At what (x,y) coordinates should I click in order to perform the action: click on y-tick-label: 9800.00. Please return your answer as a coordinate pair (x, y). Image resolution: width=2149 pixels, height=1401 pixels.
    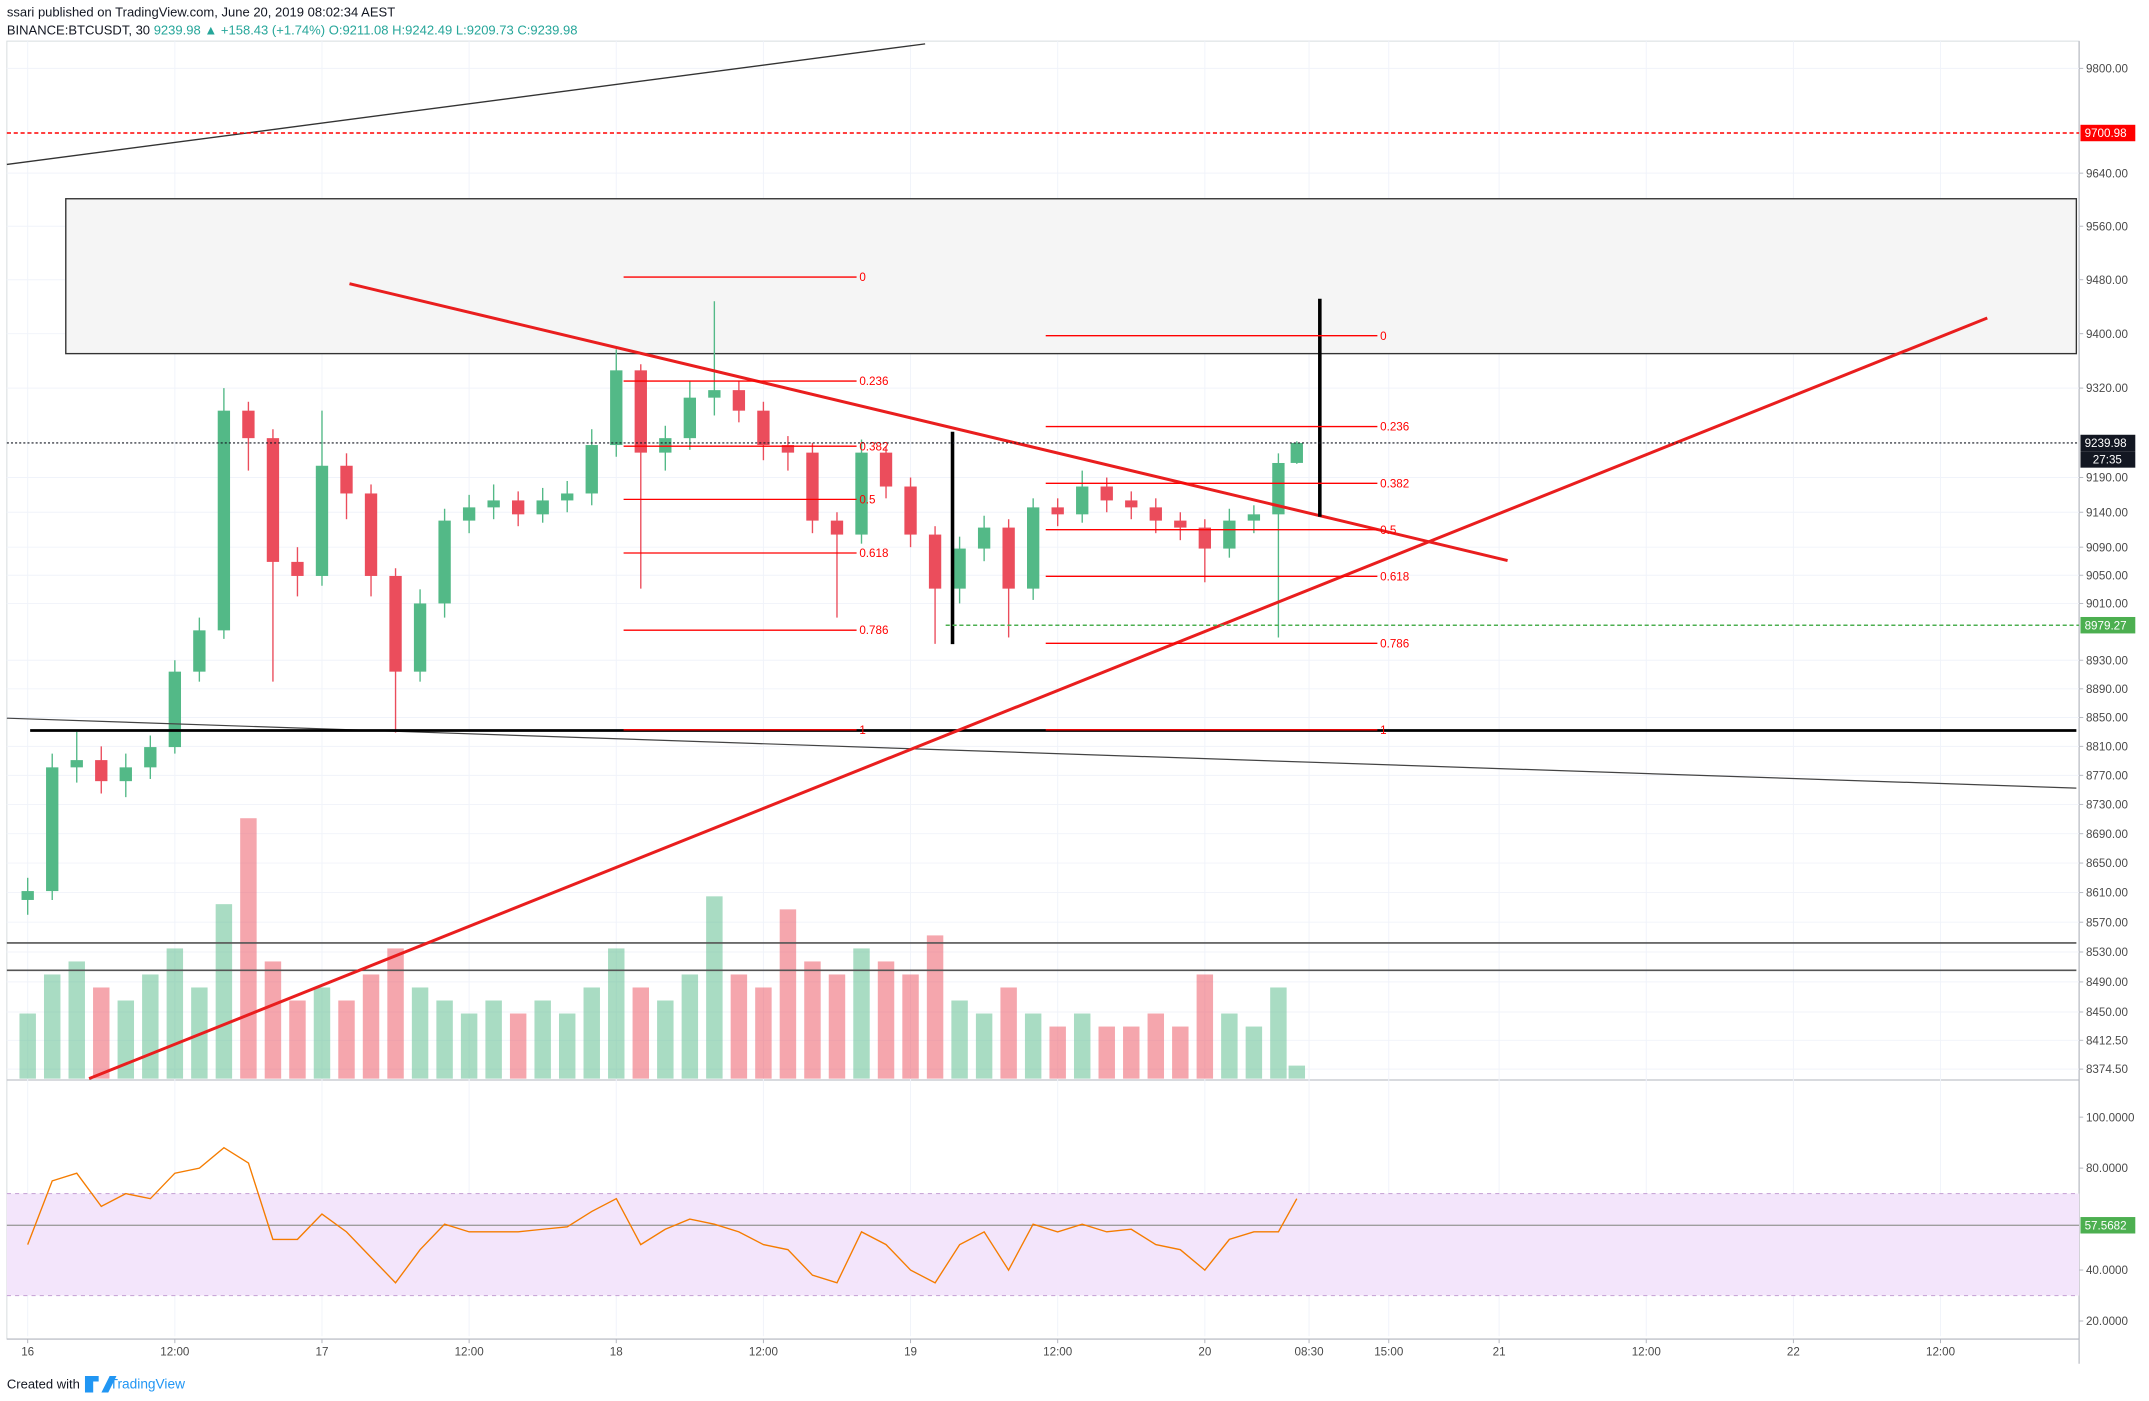
    Looking at the image, I should click on (2107, 68).